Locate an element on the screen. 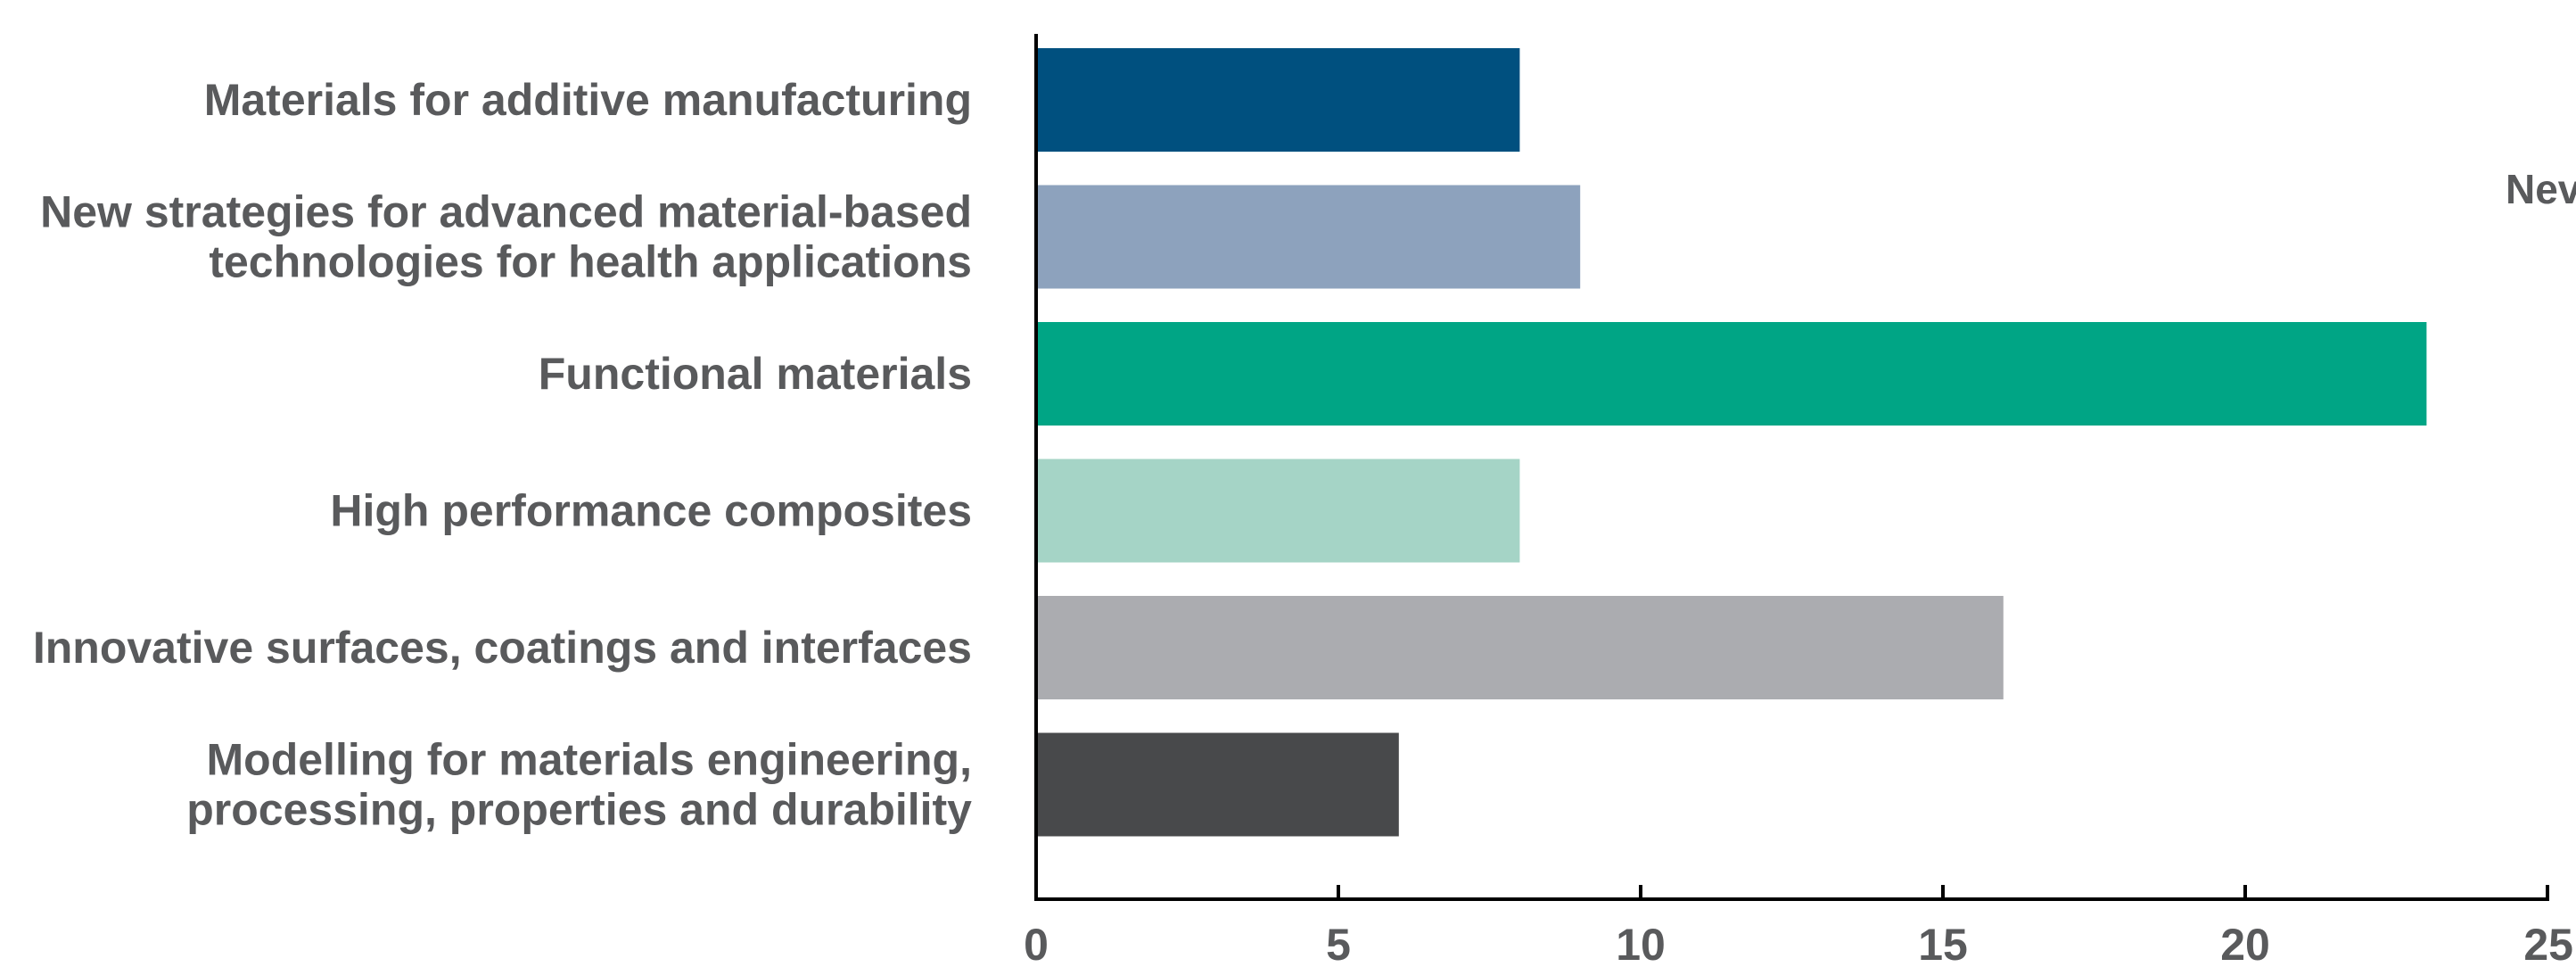 This screenshot has width=2576, height=967. category-label-1: Materials for additive manufacturing is located at coordinates (588, 100).